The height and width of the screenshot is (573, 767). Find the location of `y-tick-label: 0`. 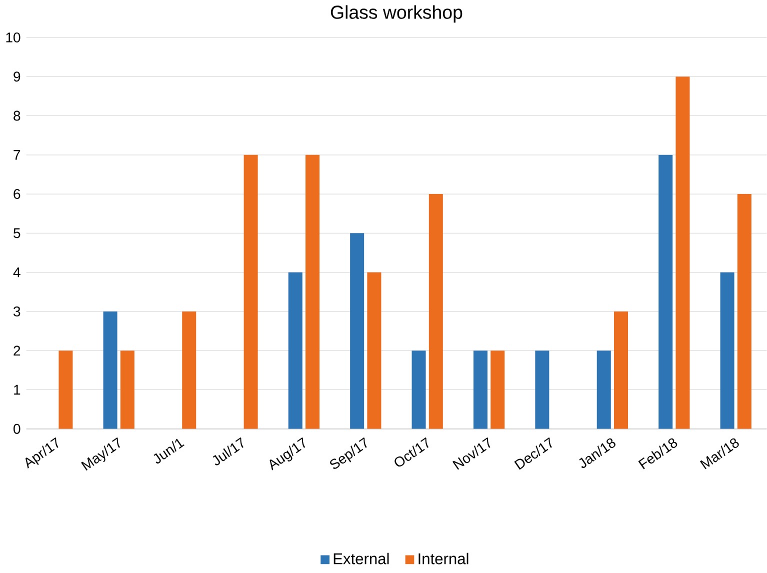

y-tick-label: 0 is located at coordinates (17, 429).